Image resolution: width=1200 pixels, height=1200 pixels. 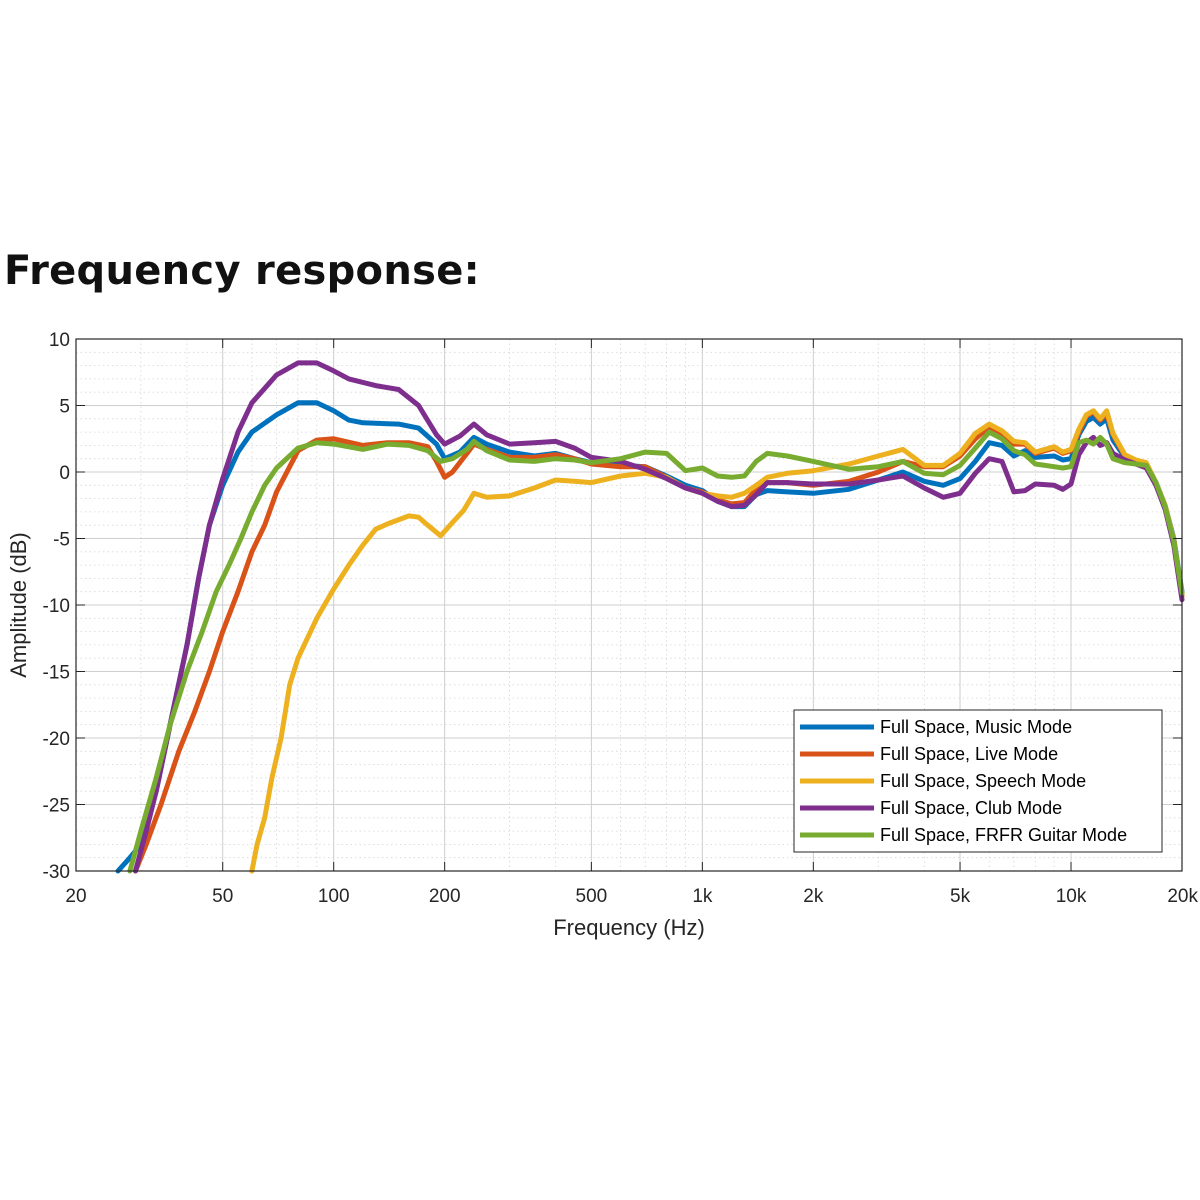 What do you see at coordinates (222, 896) in the screenshot?
I see `x-tick-label: 50` at bounding box center [222, 896].